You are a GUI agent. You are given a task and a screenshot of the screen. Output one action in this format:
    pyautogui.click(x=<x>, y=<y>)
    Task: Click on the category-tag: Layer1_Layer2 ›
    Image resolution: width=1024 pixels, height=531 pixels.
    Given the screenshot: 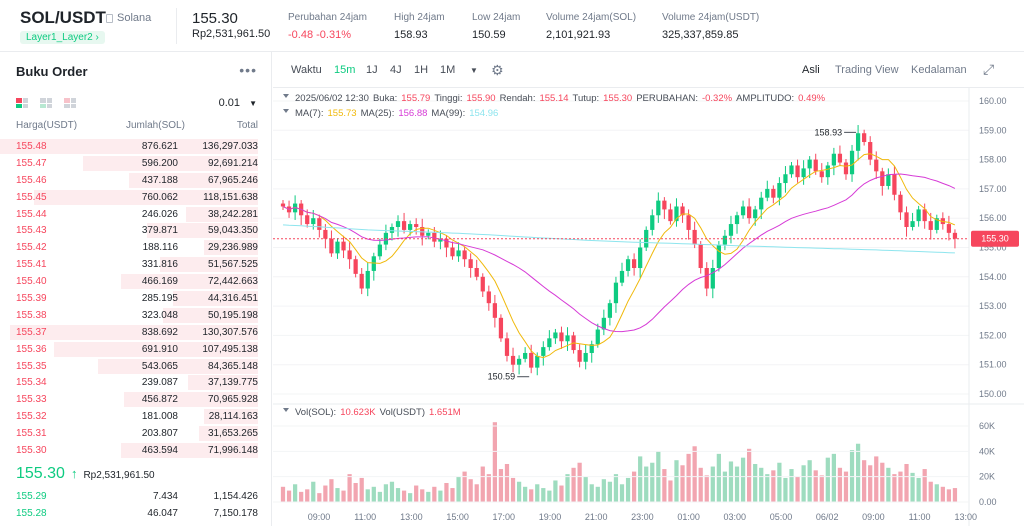 What is the action you would take?
    pyautogui.click(x=62, y=37)
    